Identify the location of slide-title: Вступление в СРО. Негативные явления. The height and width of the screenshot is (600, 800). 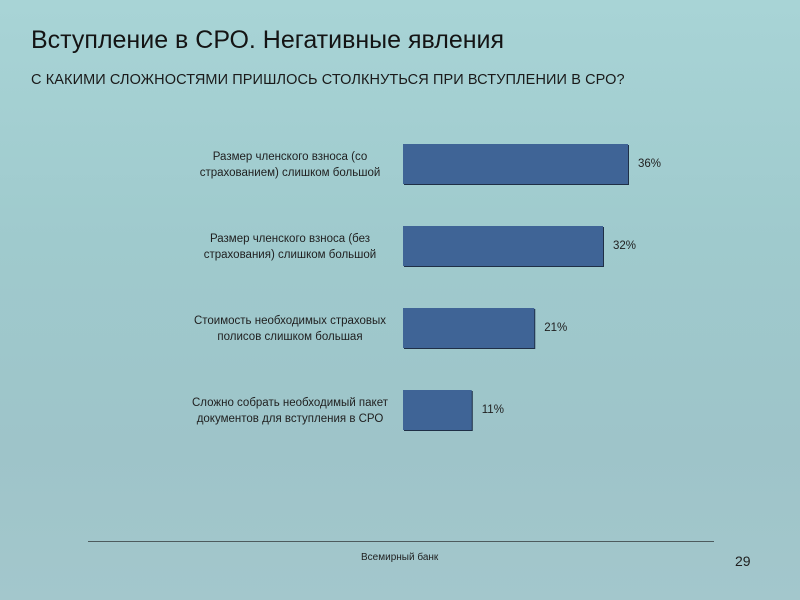
(268, 40).